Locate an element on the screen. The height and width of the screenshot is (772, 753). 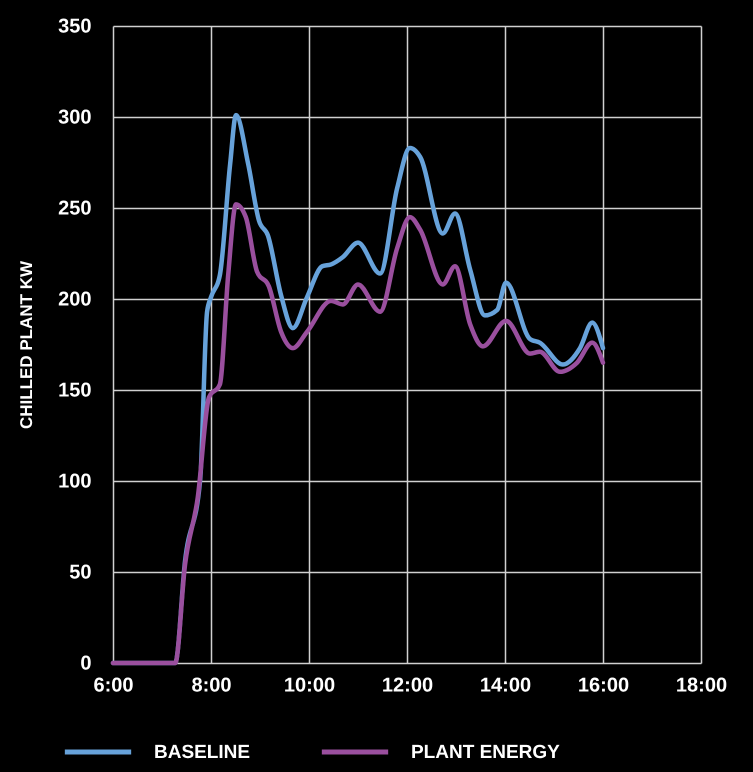
y-tick-label: 250 is located at coordinates (75, 209).